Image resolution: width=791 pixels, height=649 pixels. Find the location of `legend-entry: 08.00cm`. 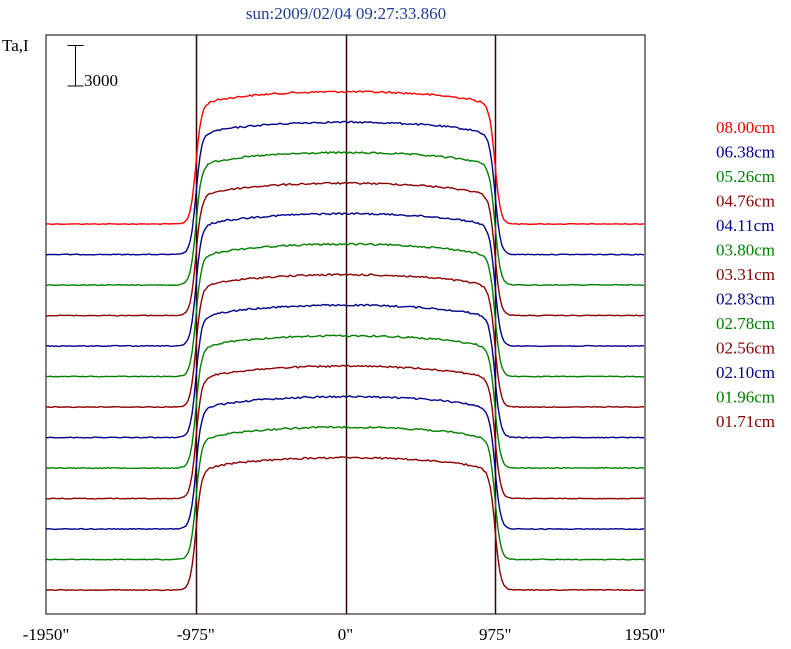

legend-entry: 08.00cm is located at coordinates (745, 127).